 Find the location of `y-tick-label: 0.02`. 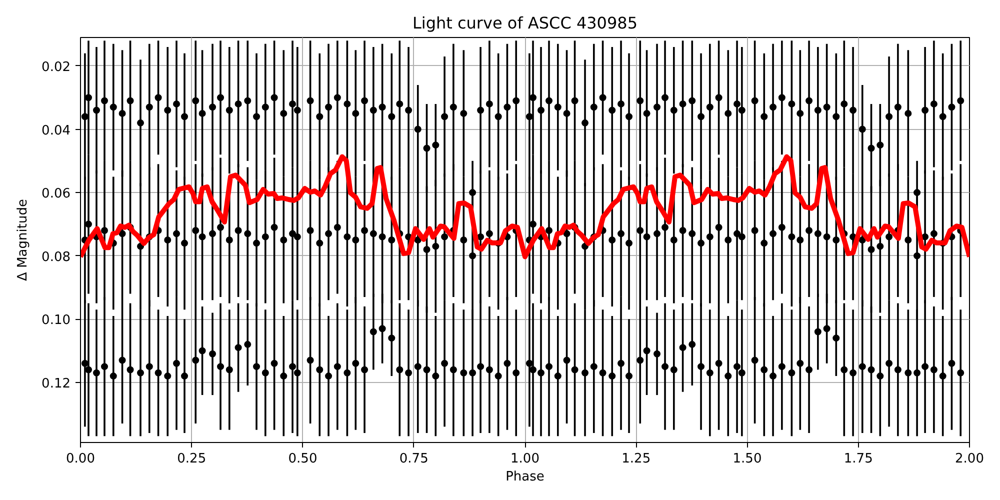

y-tick-label: 0.02 is located at coordinates (56, 67).